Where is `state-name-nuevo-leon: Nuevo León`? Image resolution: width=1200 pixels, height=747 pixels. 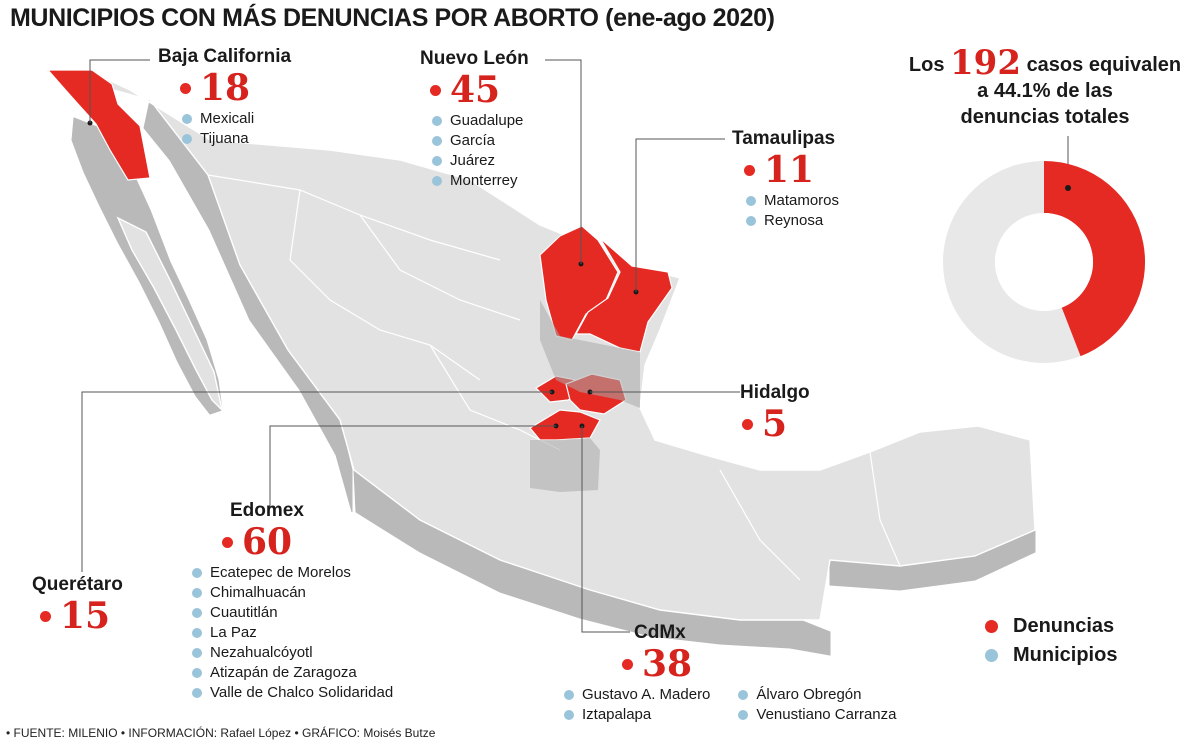
state-name-nuevo-leon: Nuevo León is located at coordinates (474, 58).